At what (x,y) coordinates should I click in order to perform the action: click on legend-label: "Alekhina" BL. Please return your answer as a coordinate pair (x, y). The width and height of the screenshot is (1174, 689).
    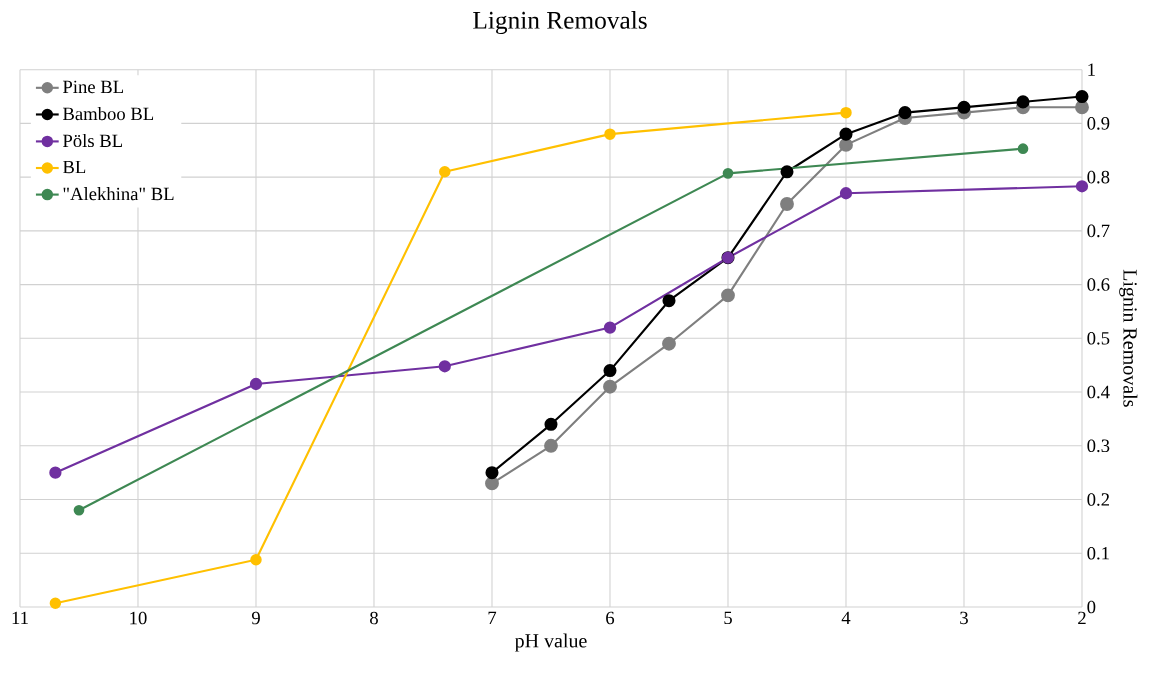
    Looking at the image, I should click on (118, 194).